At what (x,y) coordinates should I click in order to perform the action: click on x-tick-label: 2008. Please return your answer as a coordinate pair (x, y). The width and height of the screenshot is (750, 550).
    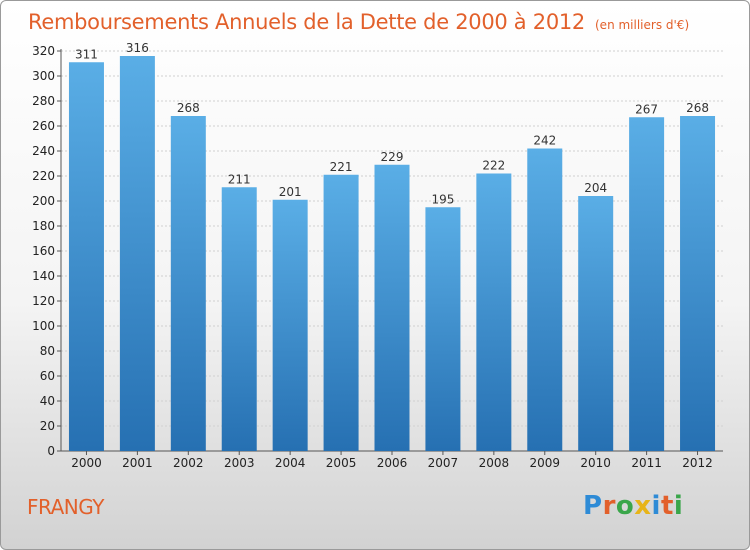
    Looking at the image, I should click on (494, 463).